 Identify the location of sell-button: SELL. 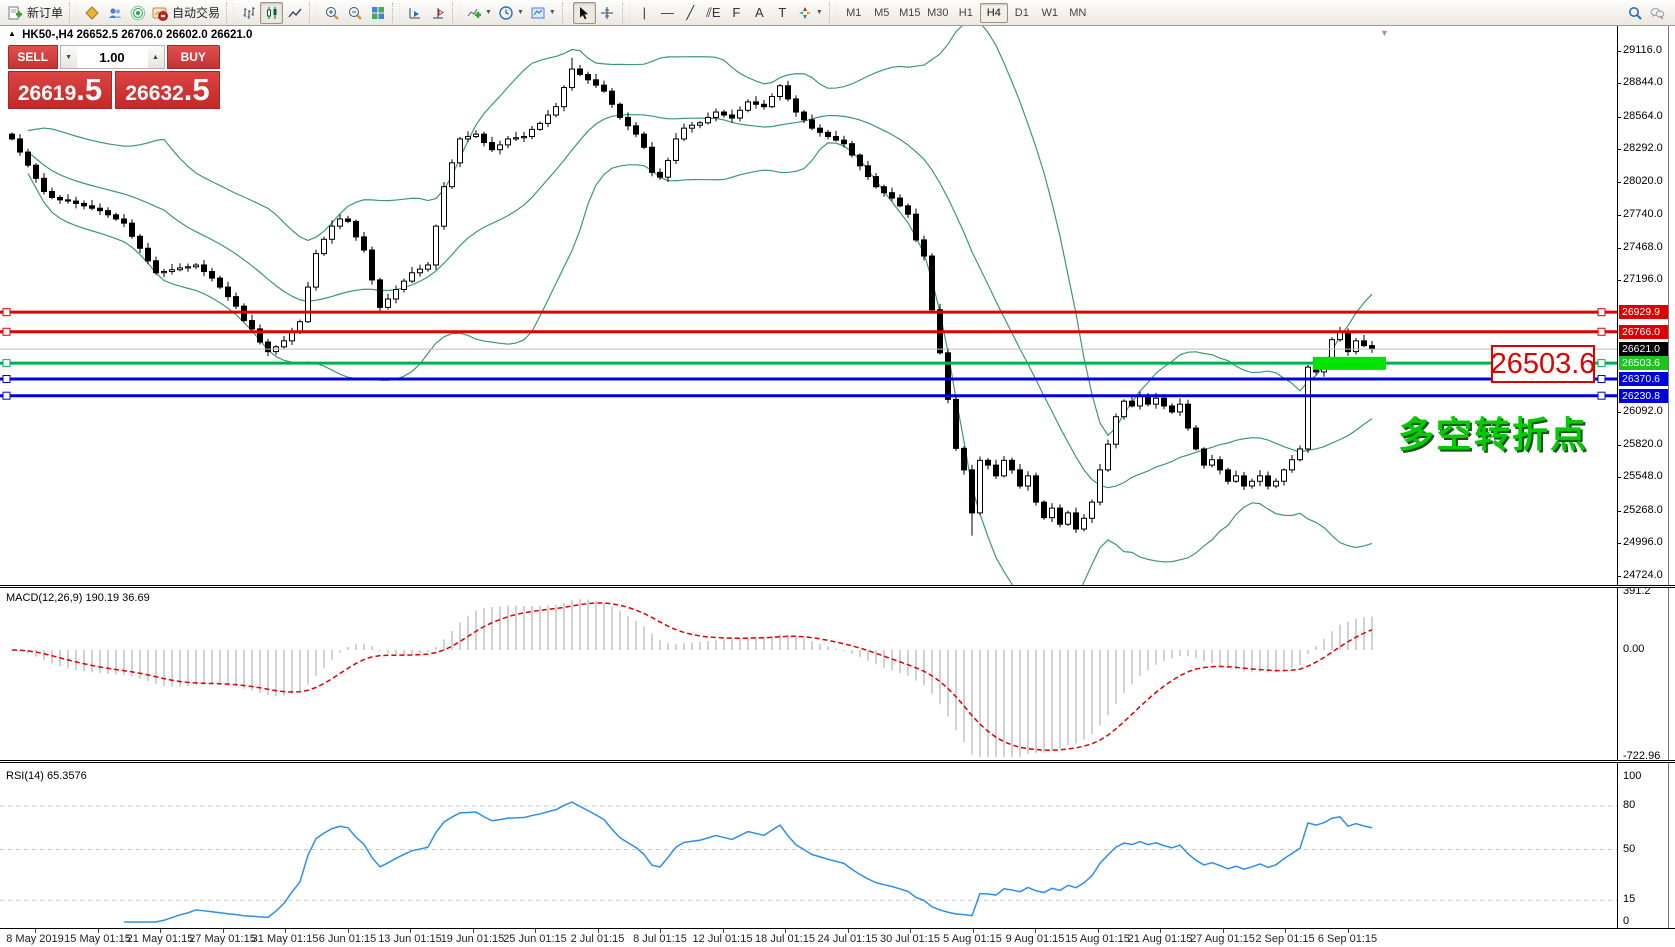
(33, 57).